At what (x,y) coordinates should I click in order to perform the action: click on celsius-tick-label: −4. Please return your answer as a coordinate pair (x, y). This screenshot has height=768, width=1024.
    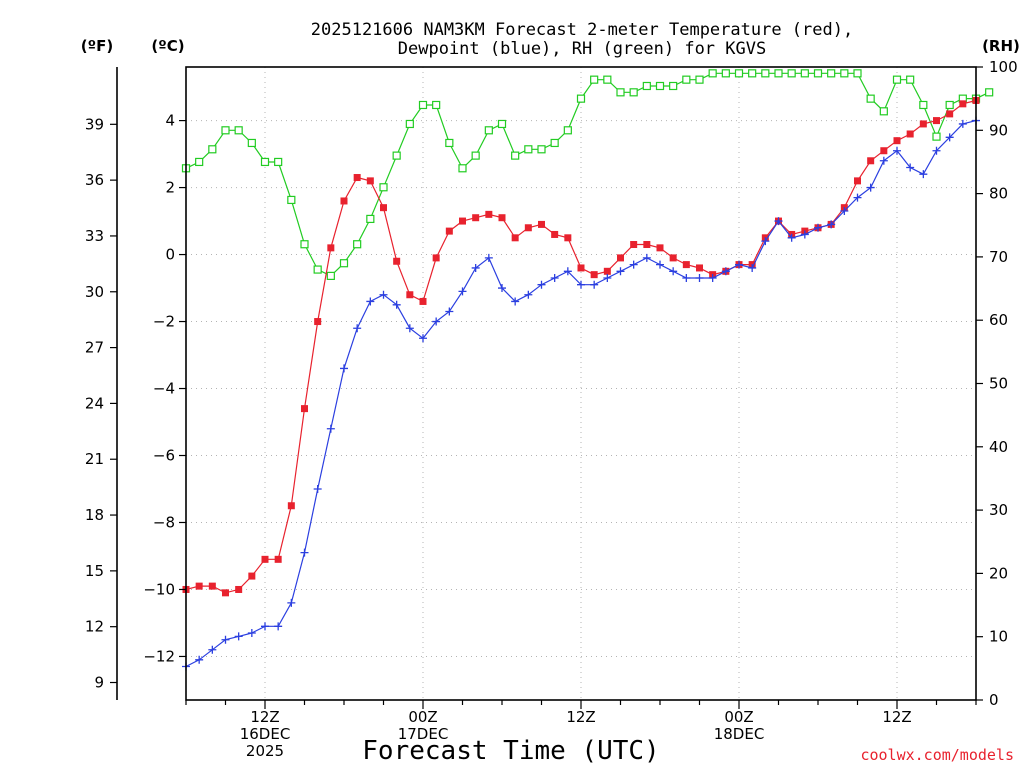
    Looking at the image, I should click on (164, 389).